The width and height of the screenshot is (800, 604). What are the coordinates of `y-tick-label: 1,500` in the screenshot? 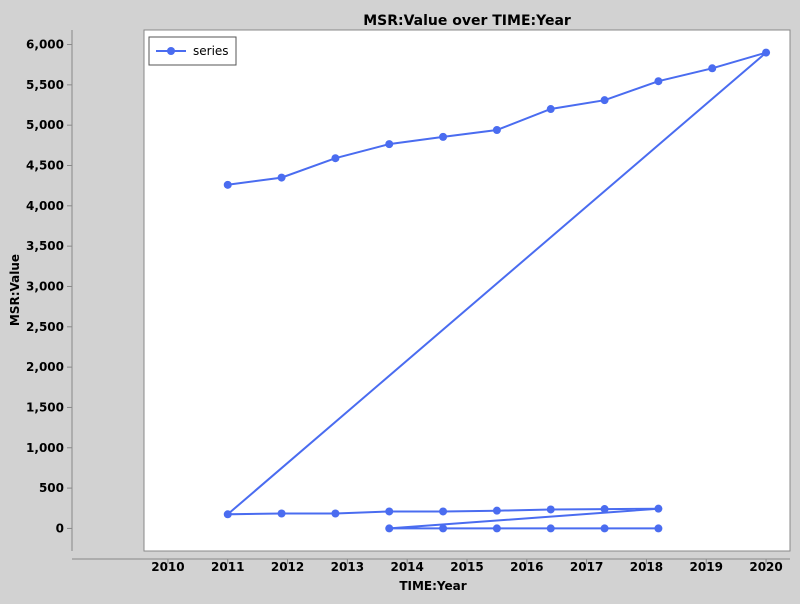 It's located at (45, 407).